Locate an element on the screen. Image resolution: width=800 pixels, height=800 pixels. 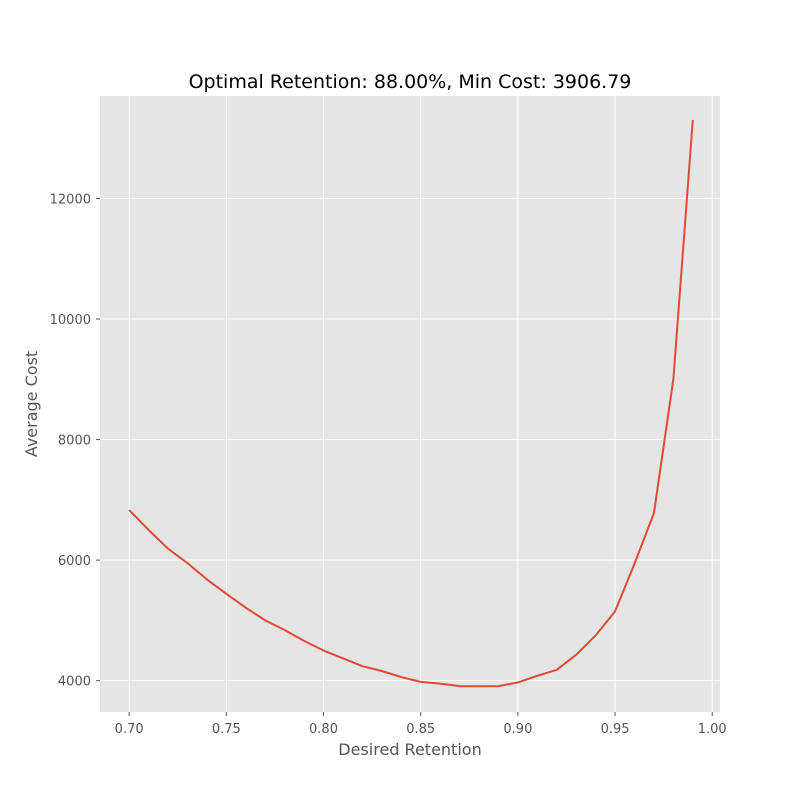
x-tick-label: 1.00 is located at coordinates (712, 729).